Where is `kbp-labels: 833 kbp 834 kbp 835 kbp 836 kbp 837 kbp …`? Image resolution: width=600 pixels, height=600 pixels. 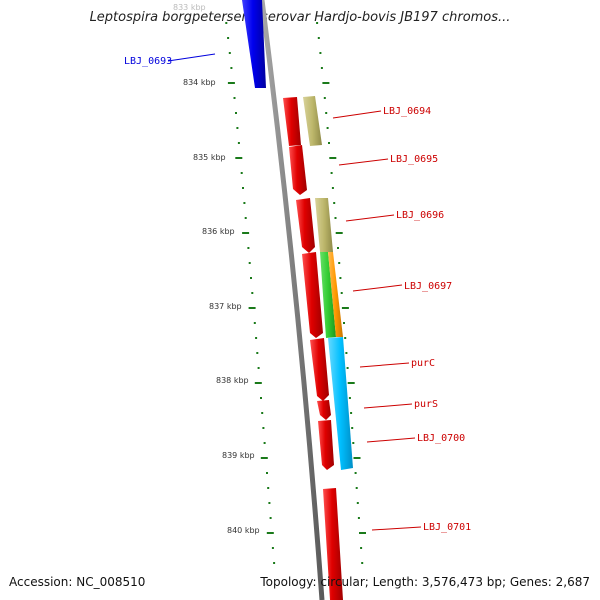
kbp-labels: 833 kbp 834 kbp 835 kbp 836 kbp 837 kbp … is located at coordinates (216, 269).